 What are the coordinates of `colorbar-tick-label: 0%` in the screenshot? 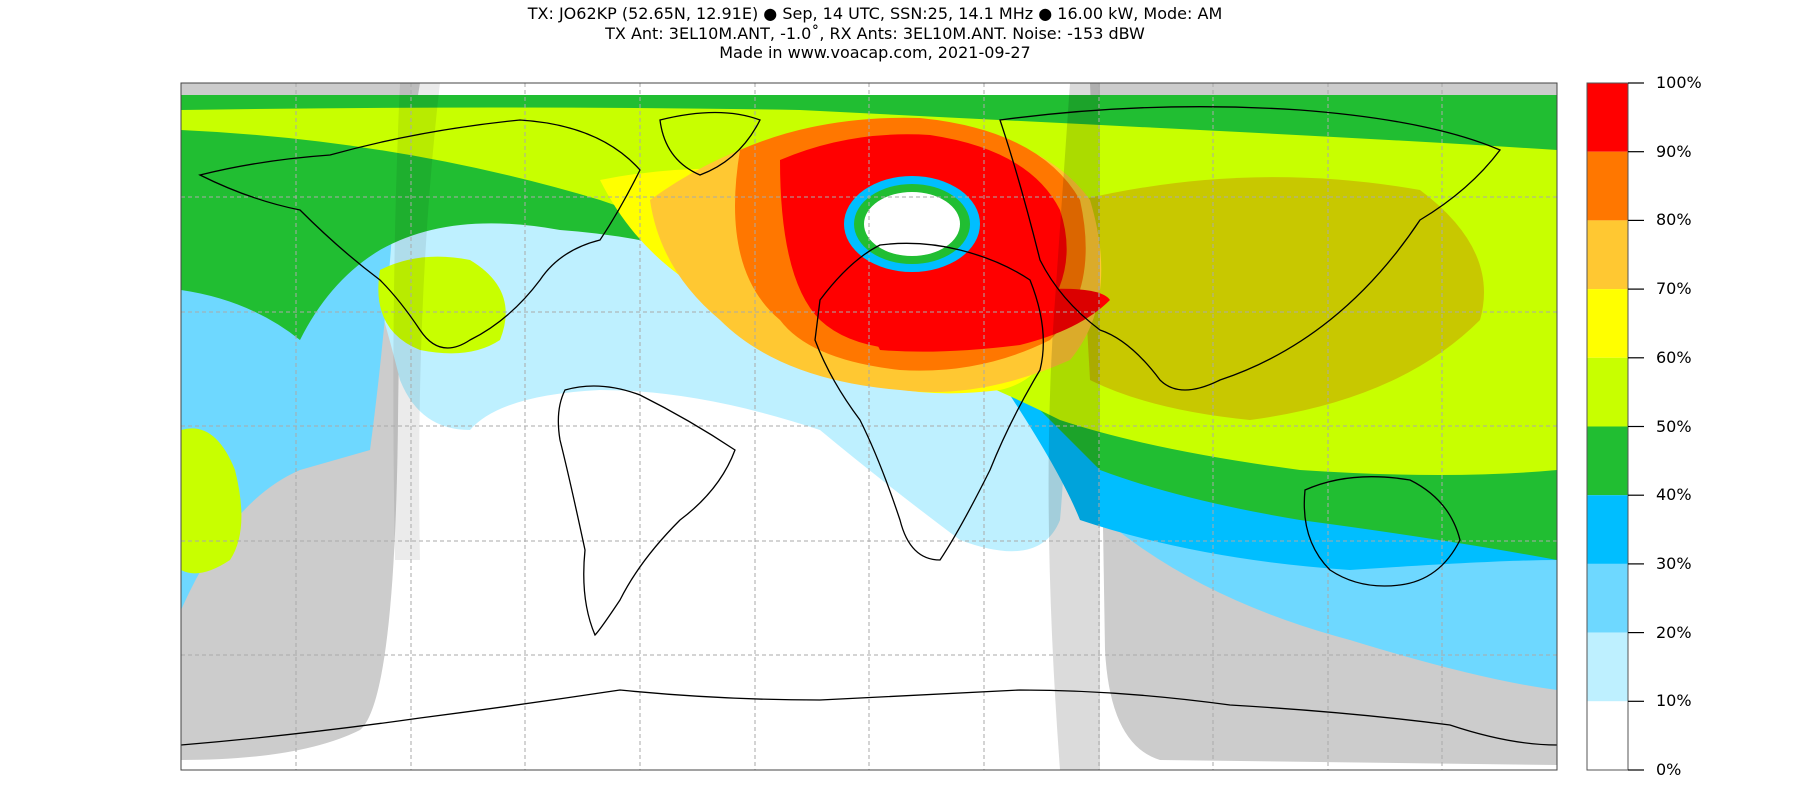 It's located at (1669, 769).